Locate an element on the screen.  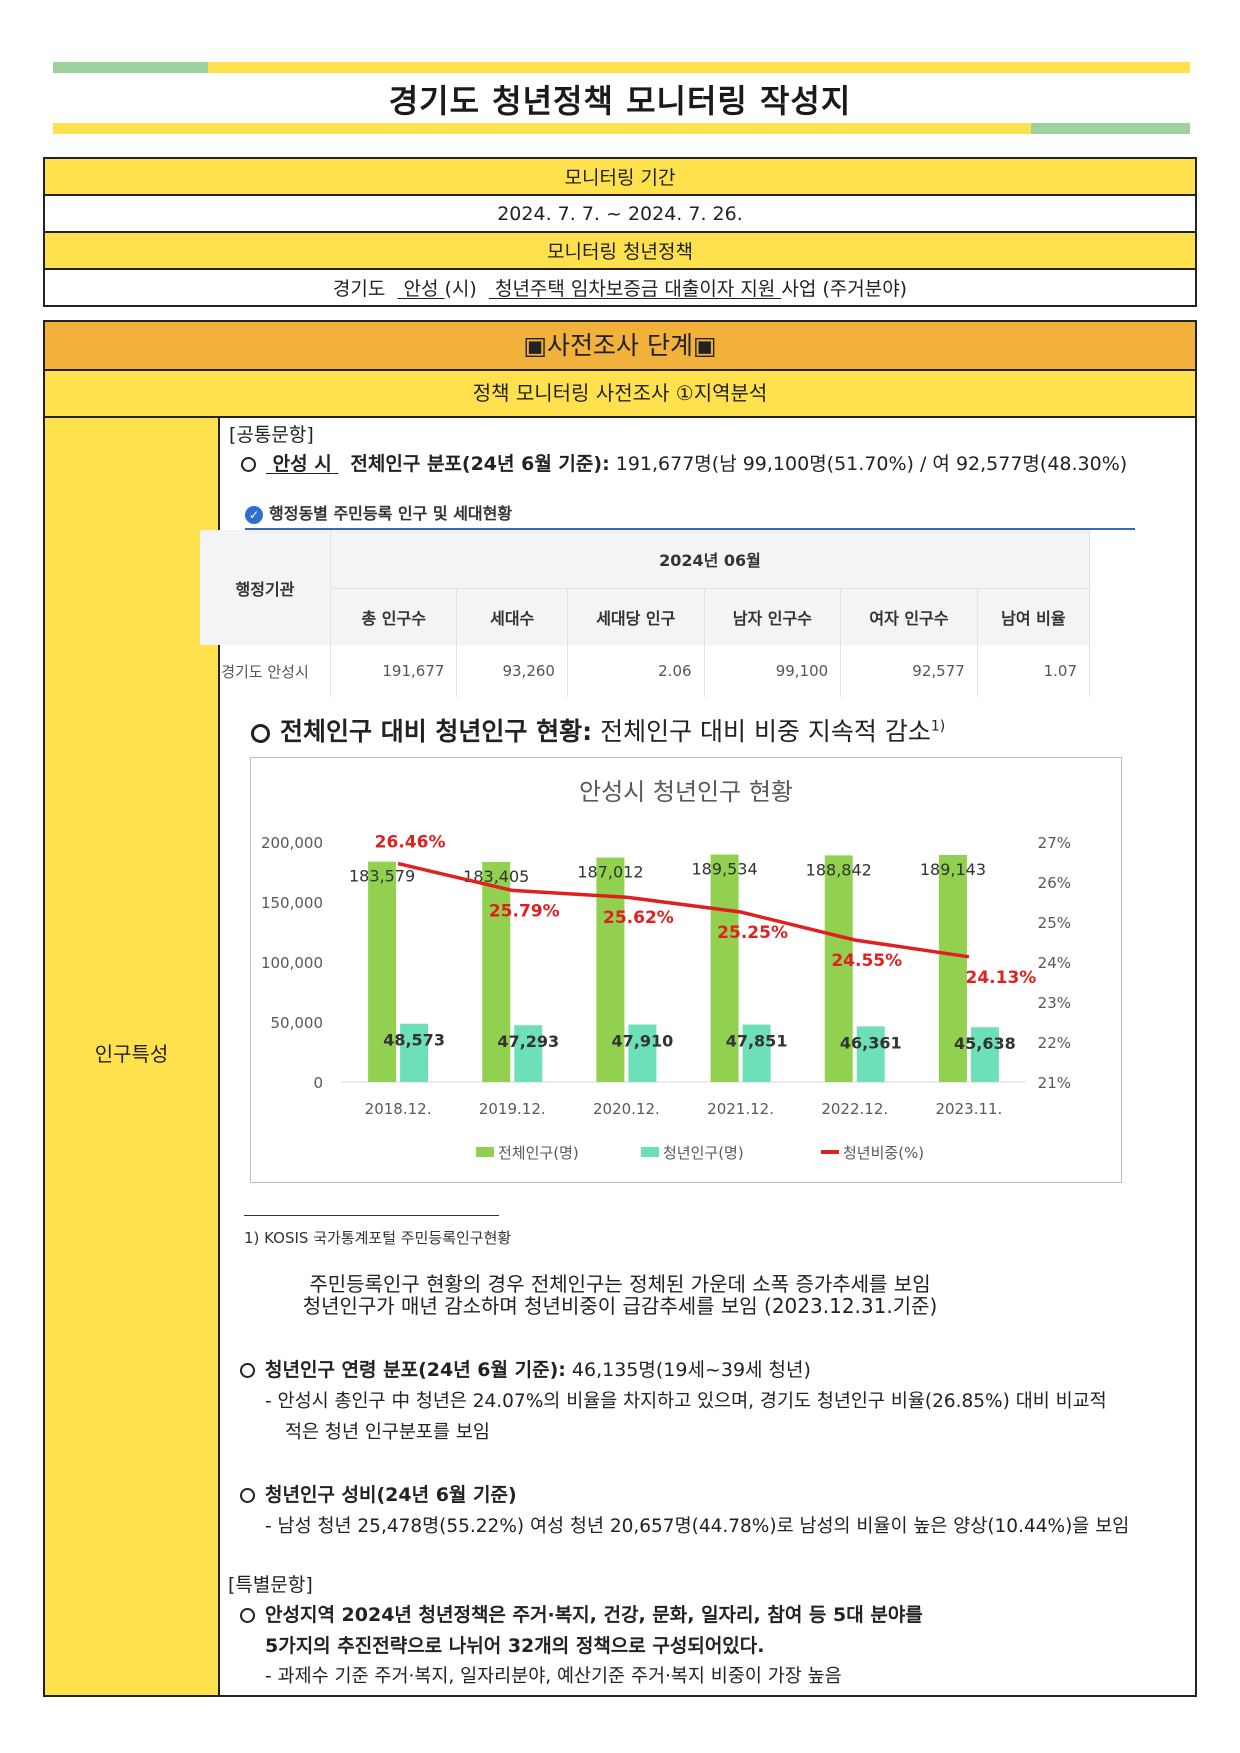
policy-city: 안성 is located at coordinates (421, 289).